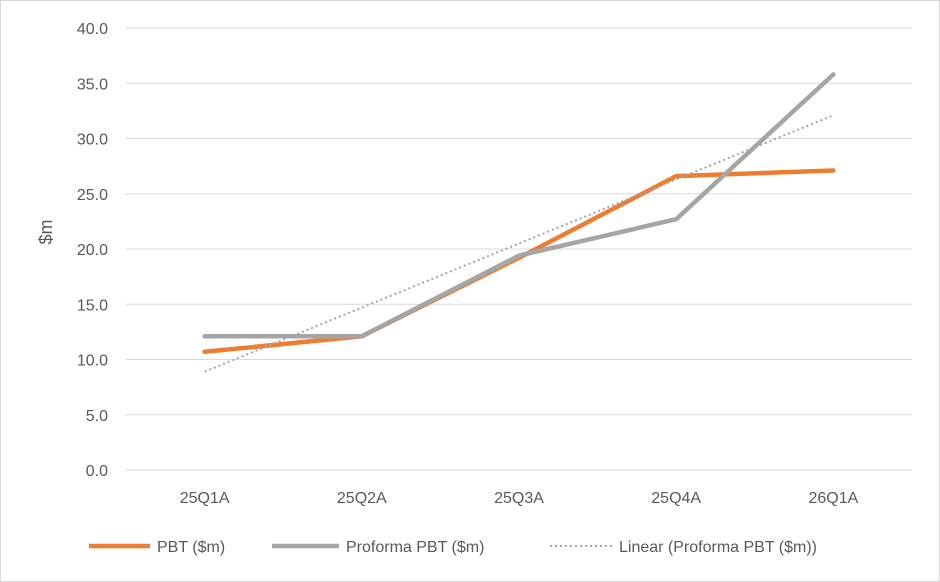 The image size is (940, 582). I want to click on legend-item-pbt: PBT ($m), so click(157, 547).